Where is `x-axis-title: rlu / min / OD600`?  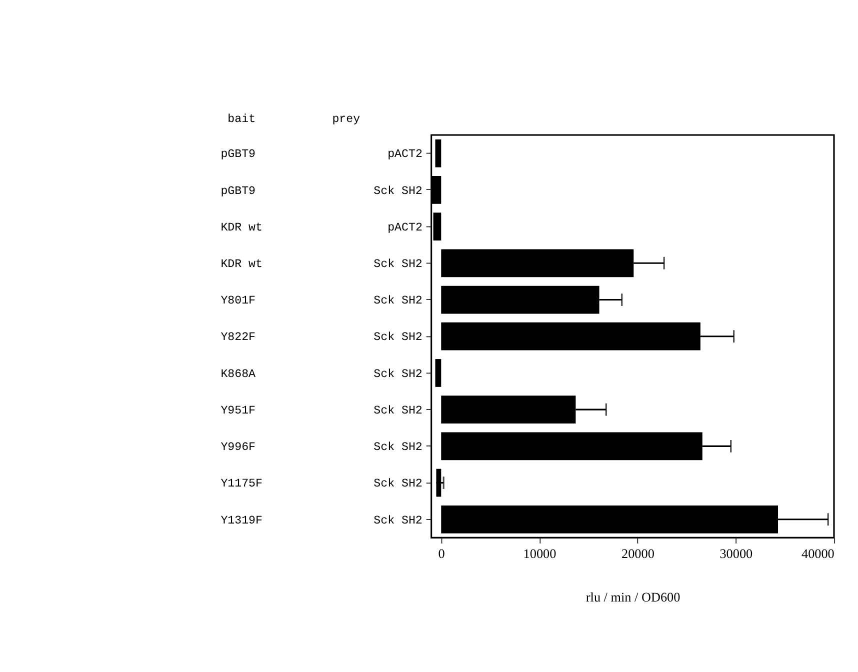
x-axis-title: rlu / min / OD600 is located at coordinates (633, 597).